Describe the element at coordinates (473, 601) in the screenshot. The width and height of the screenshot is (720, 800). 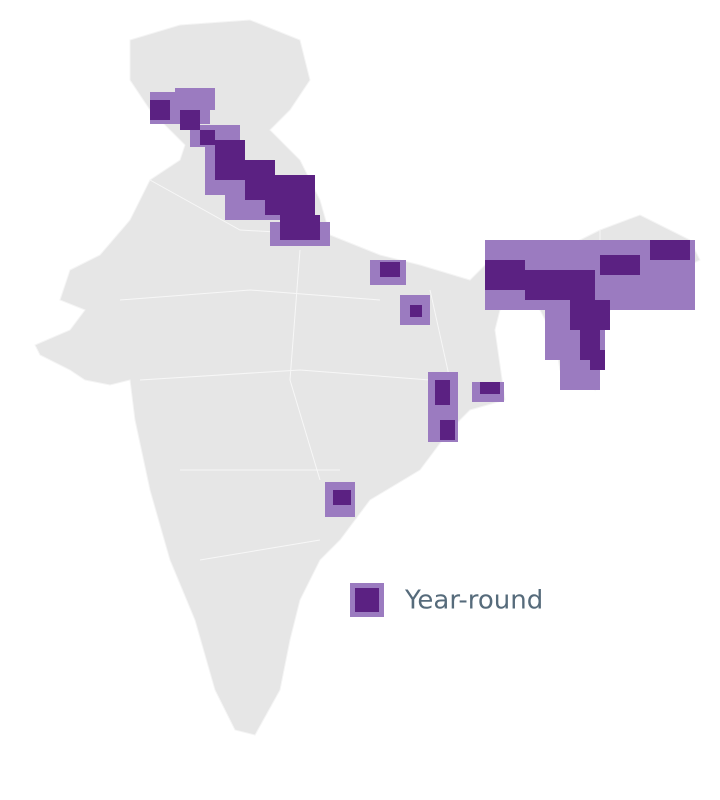
I see `legend-label: Year-round` at that location.